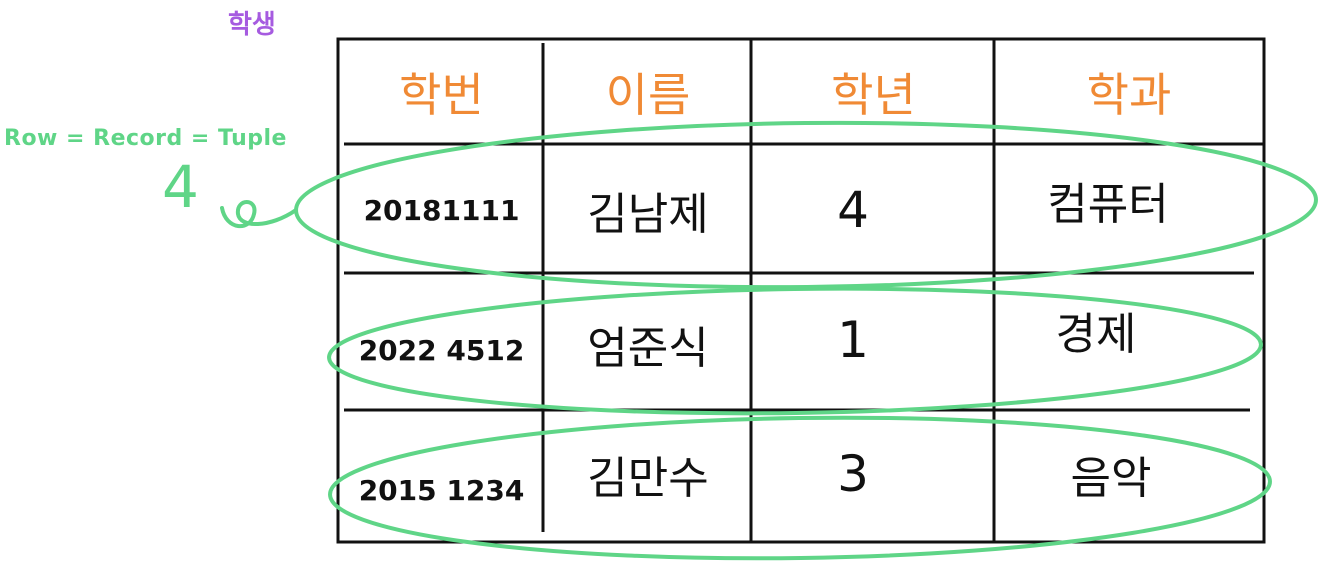  Describe the element at coordinates (441, 350) in the screenshot. I see `table-cell-student-id: 2022 4512` at that location.